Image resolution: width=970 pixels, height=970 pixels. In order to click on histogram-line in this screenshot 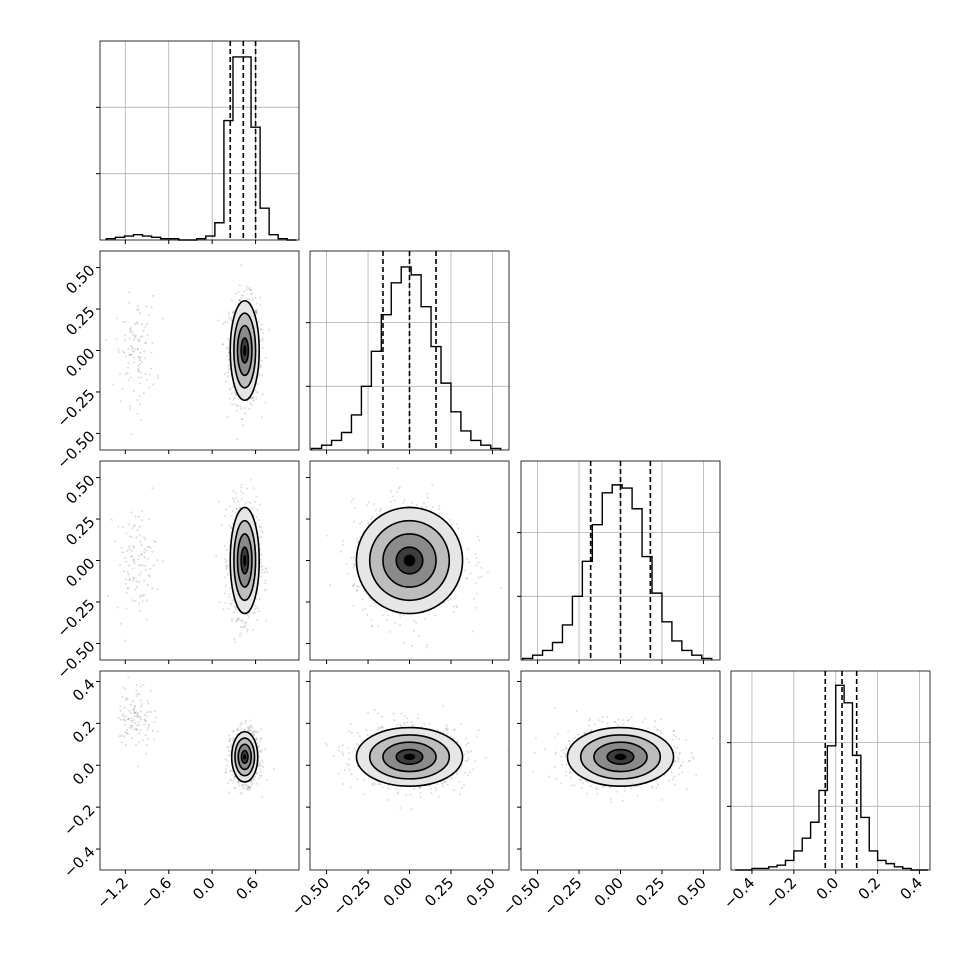, I will do `click(406, 358)`.